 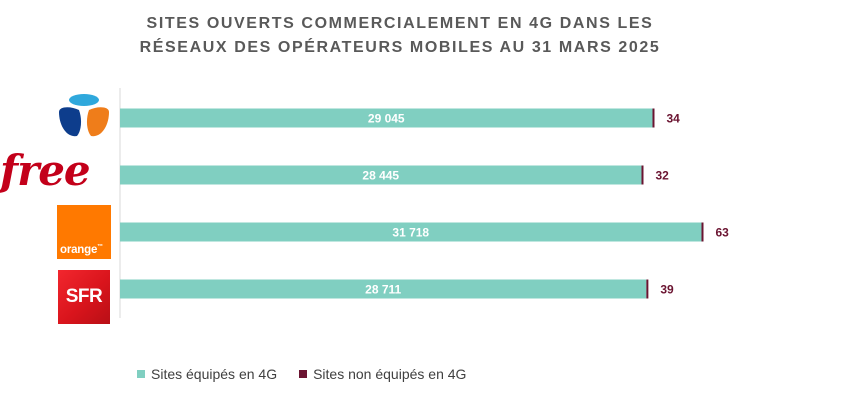 What do you see at coordinates (662, 176) in the screenshot?
I see `data-label-not-equipped-1: 32` at bounding box center [662, 176].